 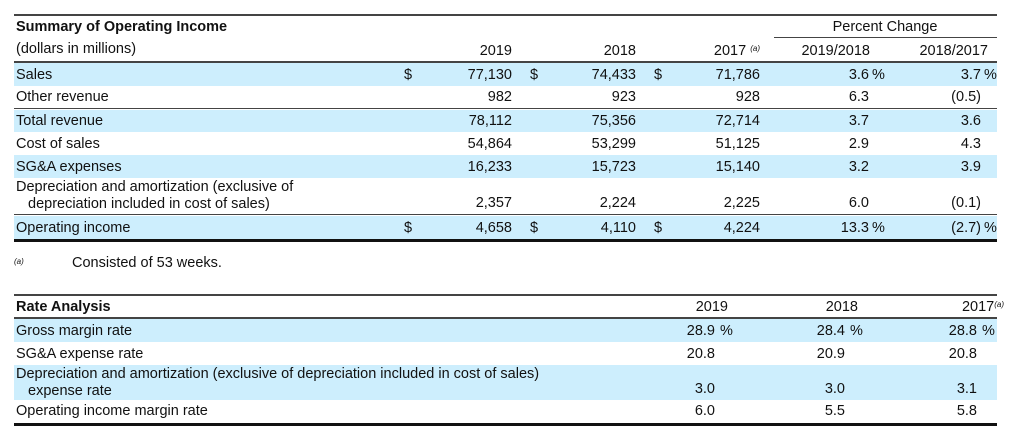 What do you see at coordinates (970, 167) in the screenshot?
I see `percent-change-value: 3.9` at bounding box center [970, 167].